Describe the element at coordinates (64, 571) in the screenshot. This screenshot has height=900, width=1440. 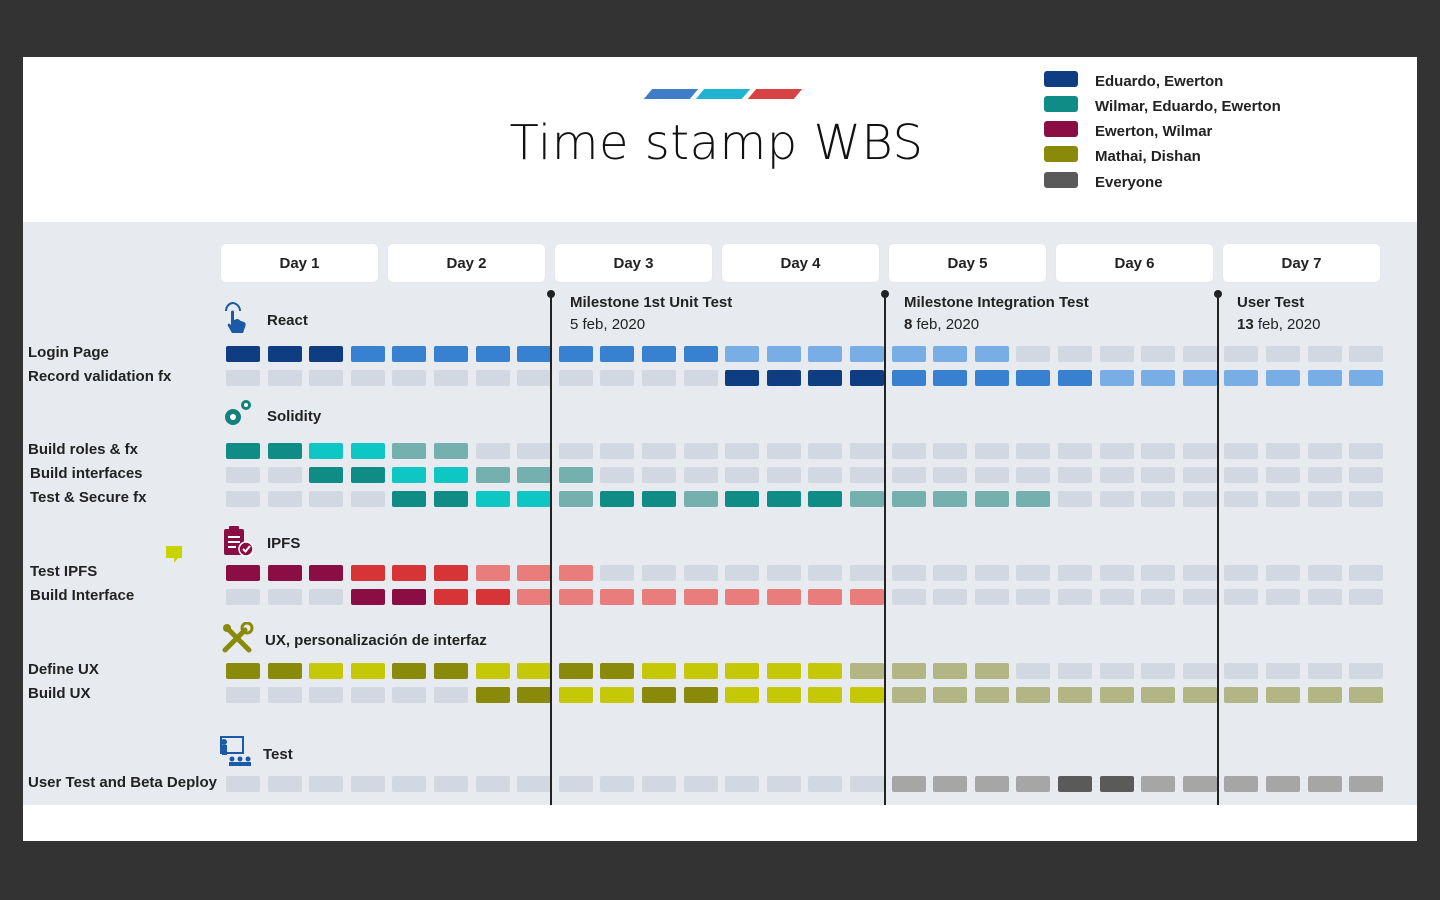
I see `task-label: Test IPFS` at that location.